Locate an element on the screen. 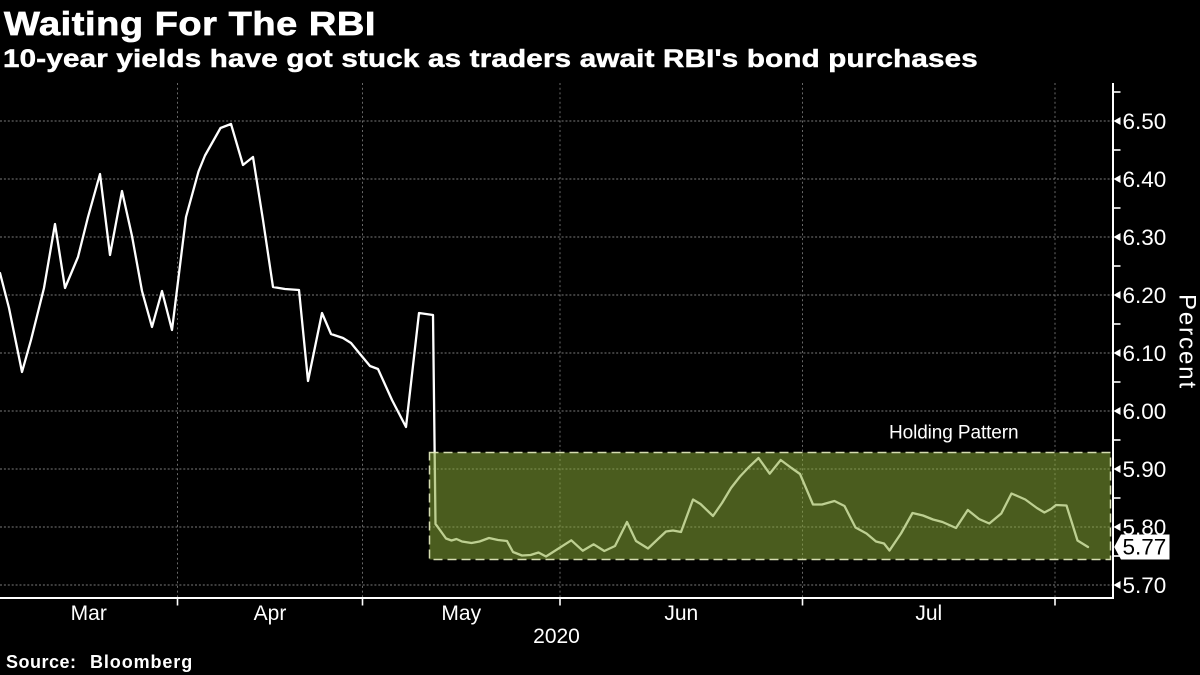  svg-text: Mar is located at coordinates (89, 613).